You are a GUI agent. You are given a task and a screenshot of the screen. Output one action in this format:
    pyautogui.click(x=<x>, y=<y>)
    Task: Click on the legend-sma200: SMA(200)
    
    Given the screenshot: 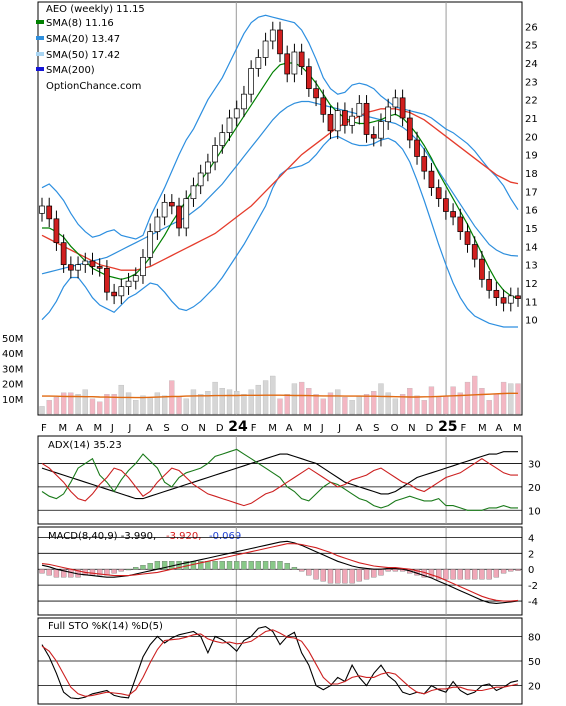 What is the action you would take?
    pyautogui.click(x=70, y=70)
    